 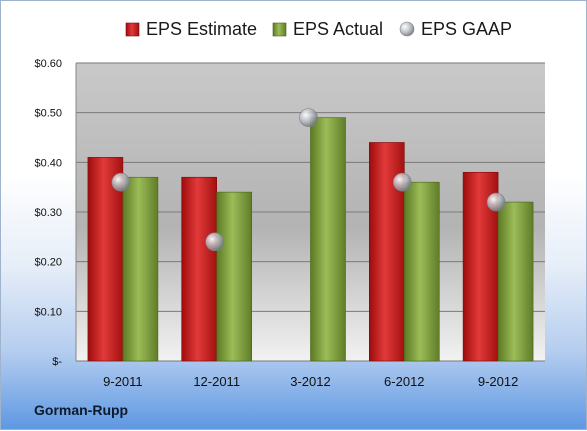 I want to click on y-tick-label: $0.60, so click(x=48, y=64).